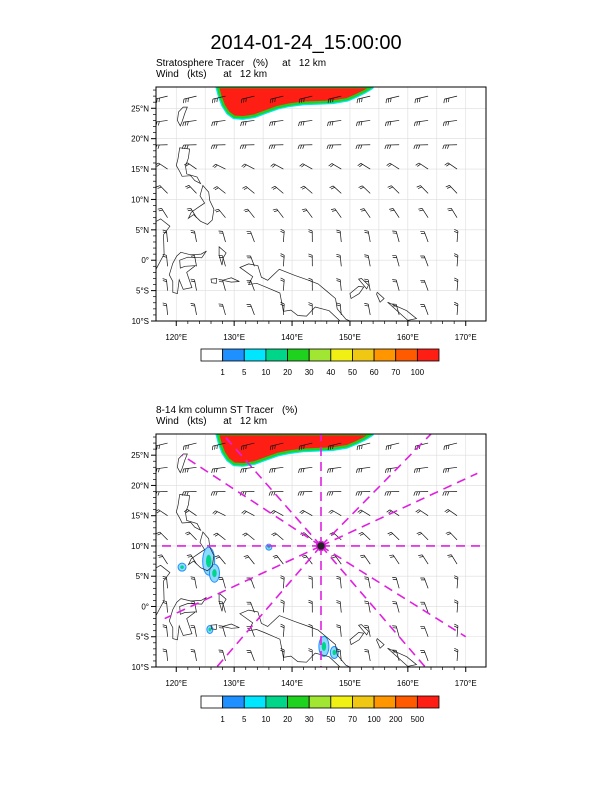  I want to click on colorbar-label: 1, so click(222, 372).